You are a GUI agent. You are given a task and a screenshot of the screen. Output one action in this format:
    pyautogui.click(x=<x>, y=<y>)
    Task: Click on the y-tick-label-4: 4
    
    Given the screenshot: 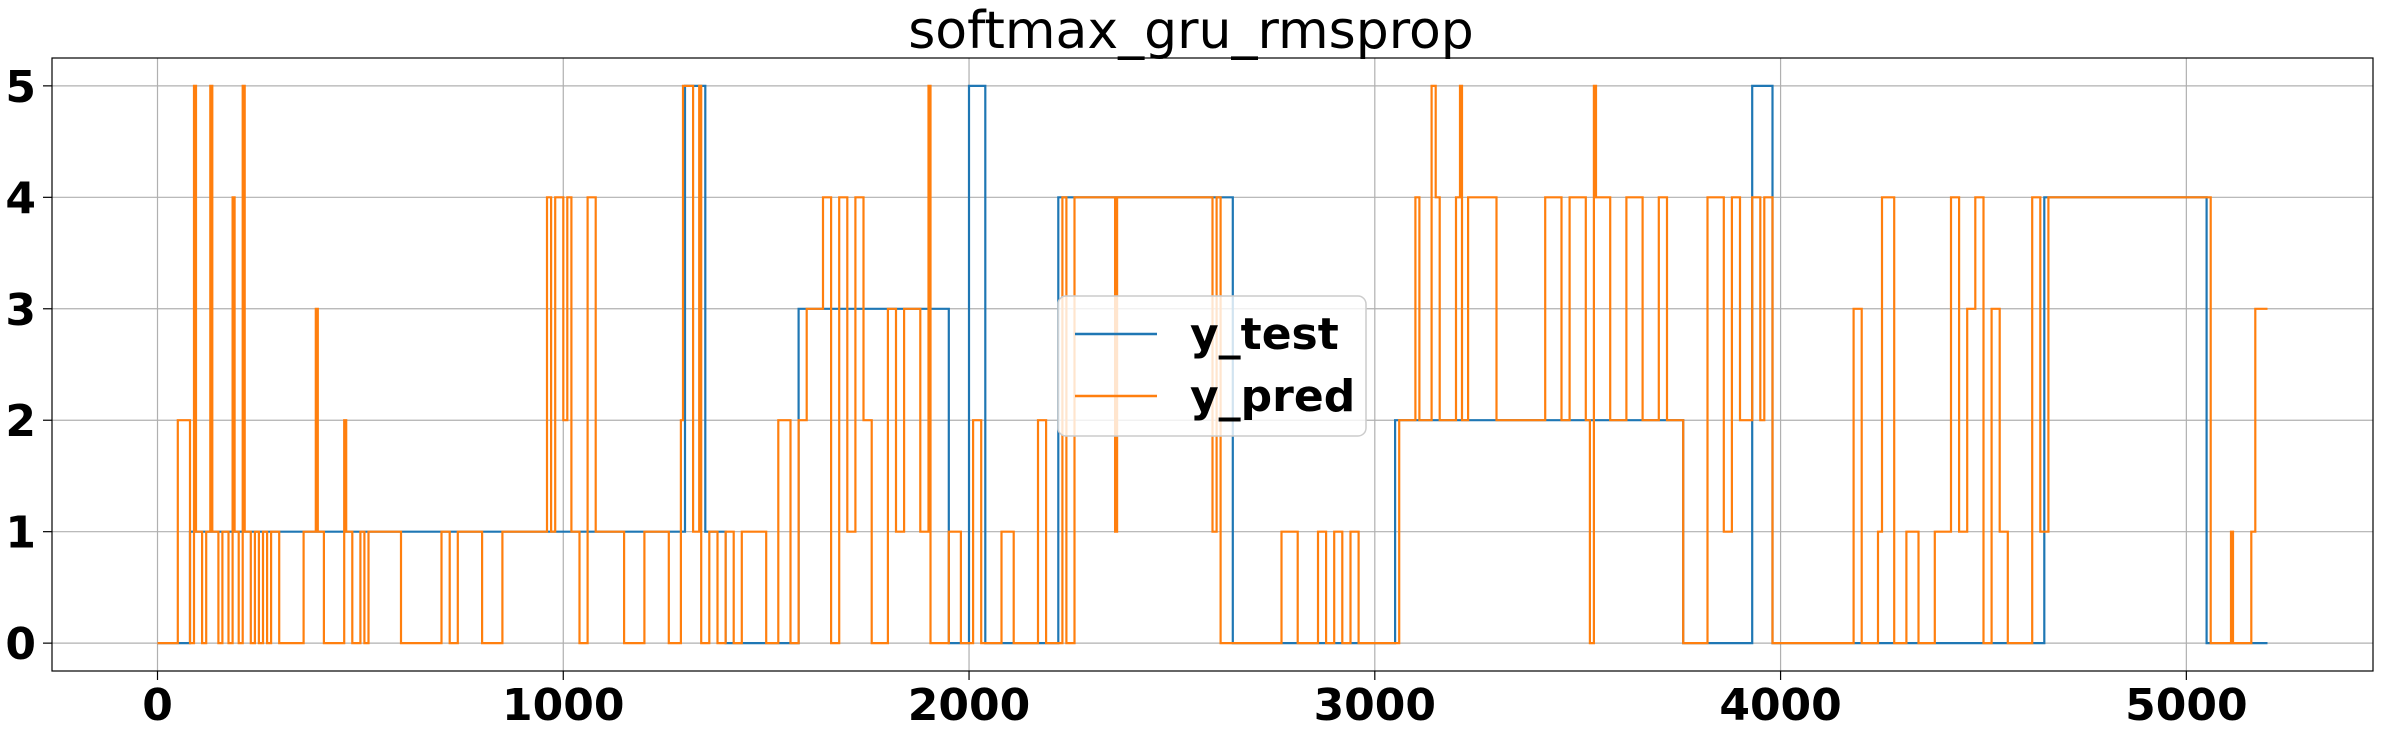 What is the action you would take?
    pyautogui.click(x=20, y=198)
    